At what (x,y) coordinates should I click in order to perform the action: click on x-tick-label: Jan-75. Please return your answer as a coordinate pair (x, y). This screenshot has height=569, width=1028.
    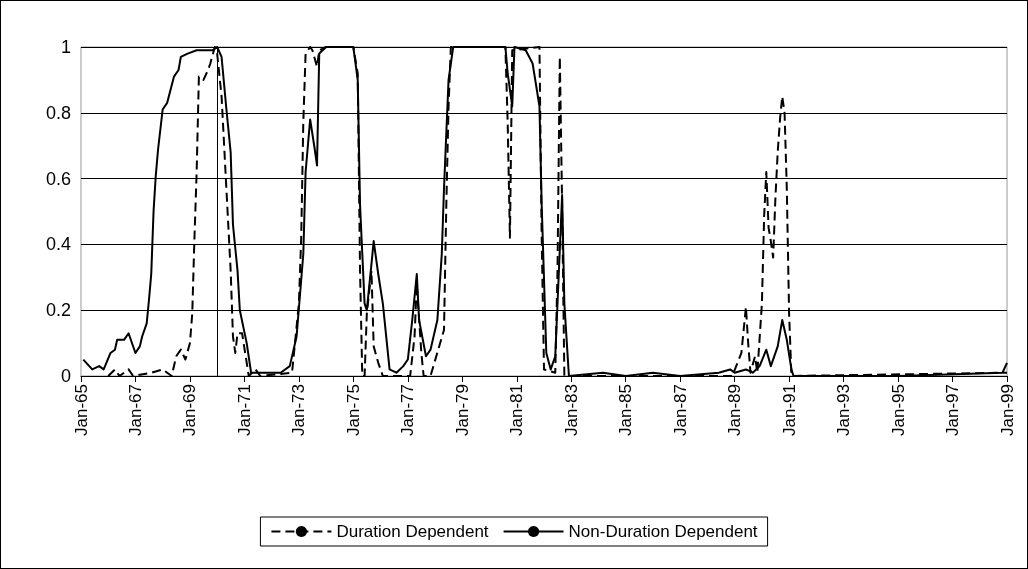
    Looking at the image, I should click on (353, 410).